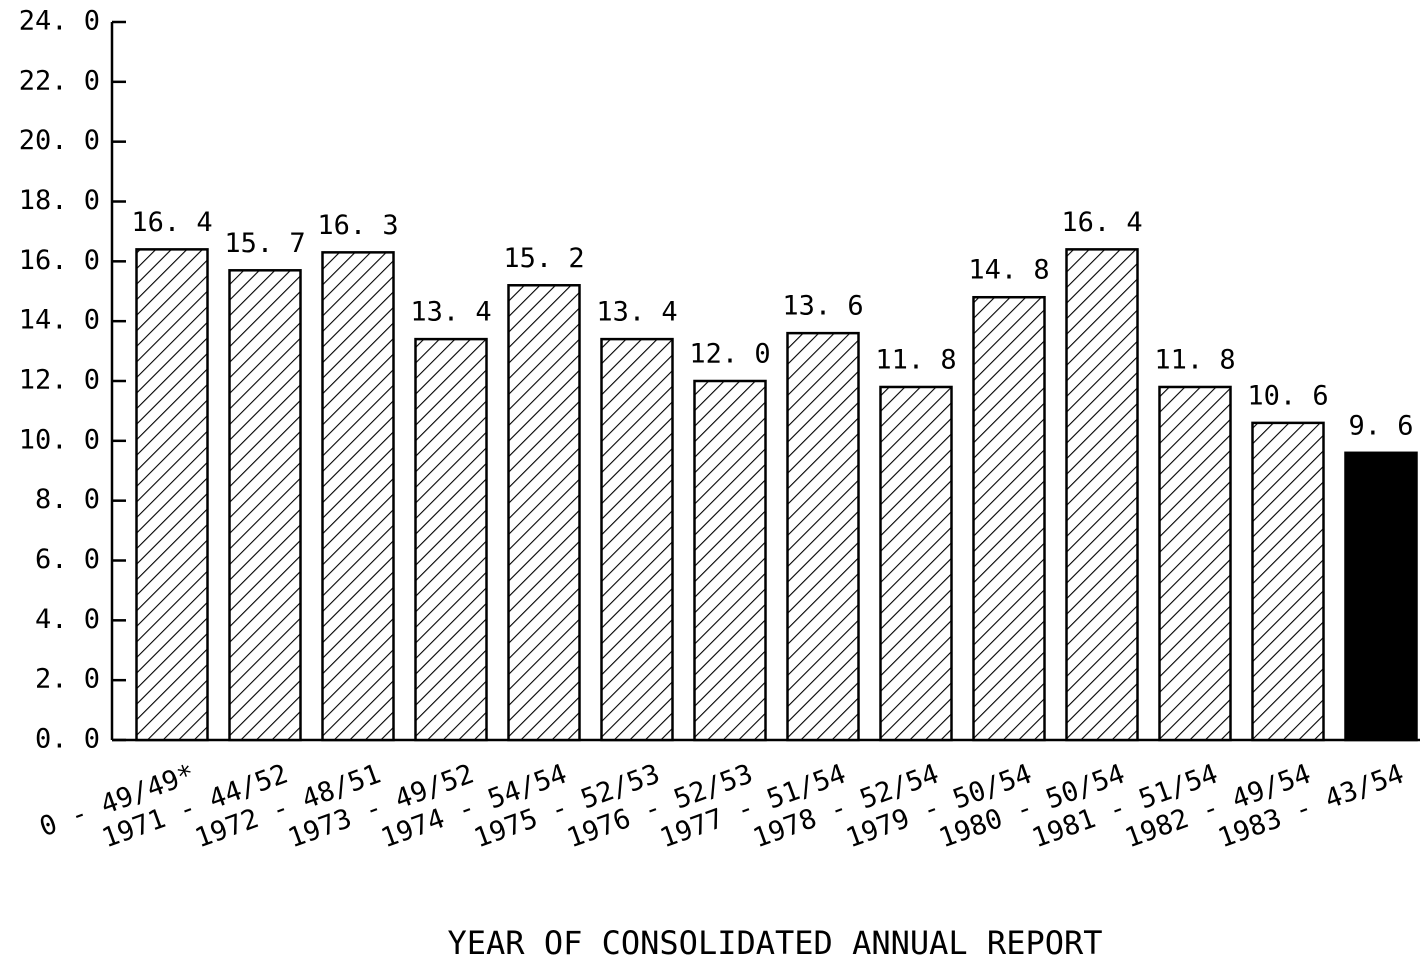  Describe the element at coordinates (67, 739) in the screenshot. I see `y-tick-label: 0. 0` at that location.